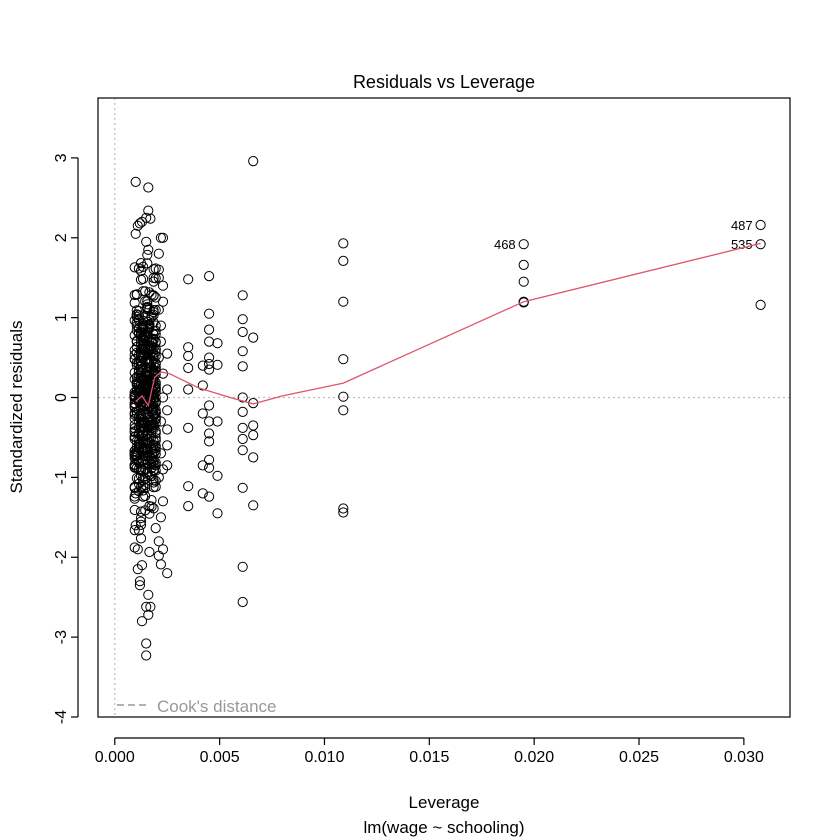  I want to click on x-tick-label: 0.015, so click(429, 757).